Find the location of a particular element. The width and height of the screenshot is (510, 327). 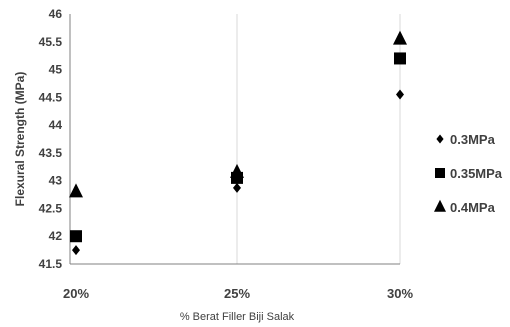

y-tick-label: 42 is located at coordinates (56, 236).